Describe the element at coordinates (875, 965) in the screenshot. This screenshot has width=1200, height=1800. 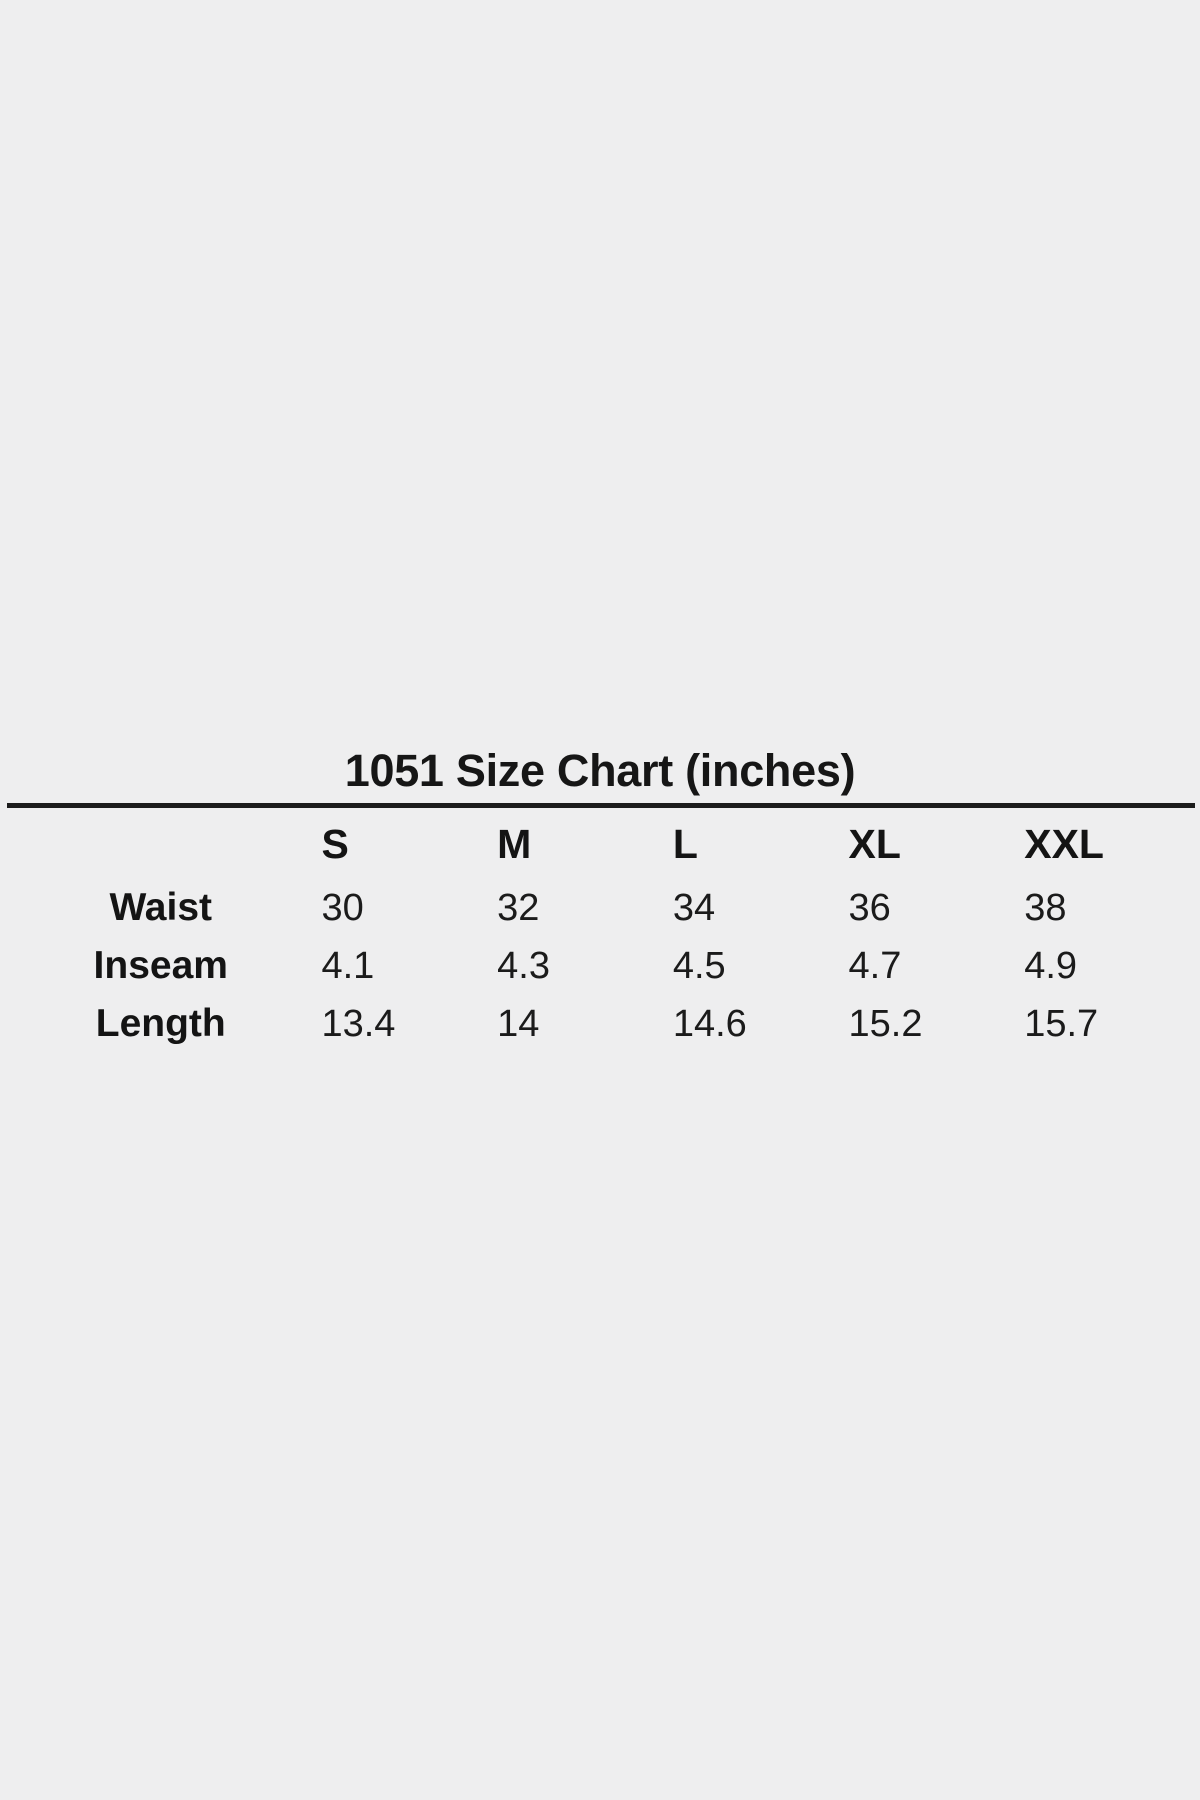
I see `inseam-value-xl: 4.7` at that location.